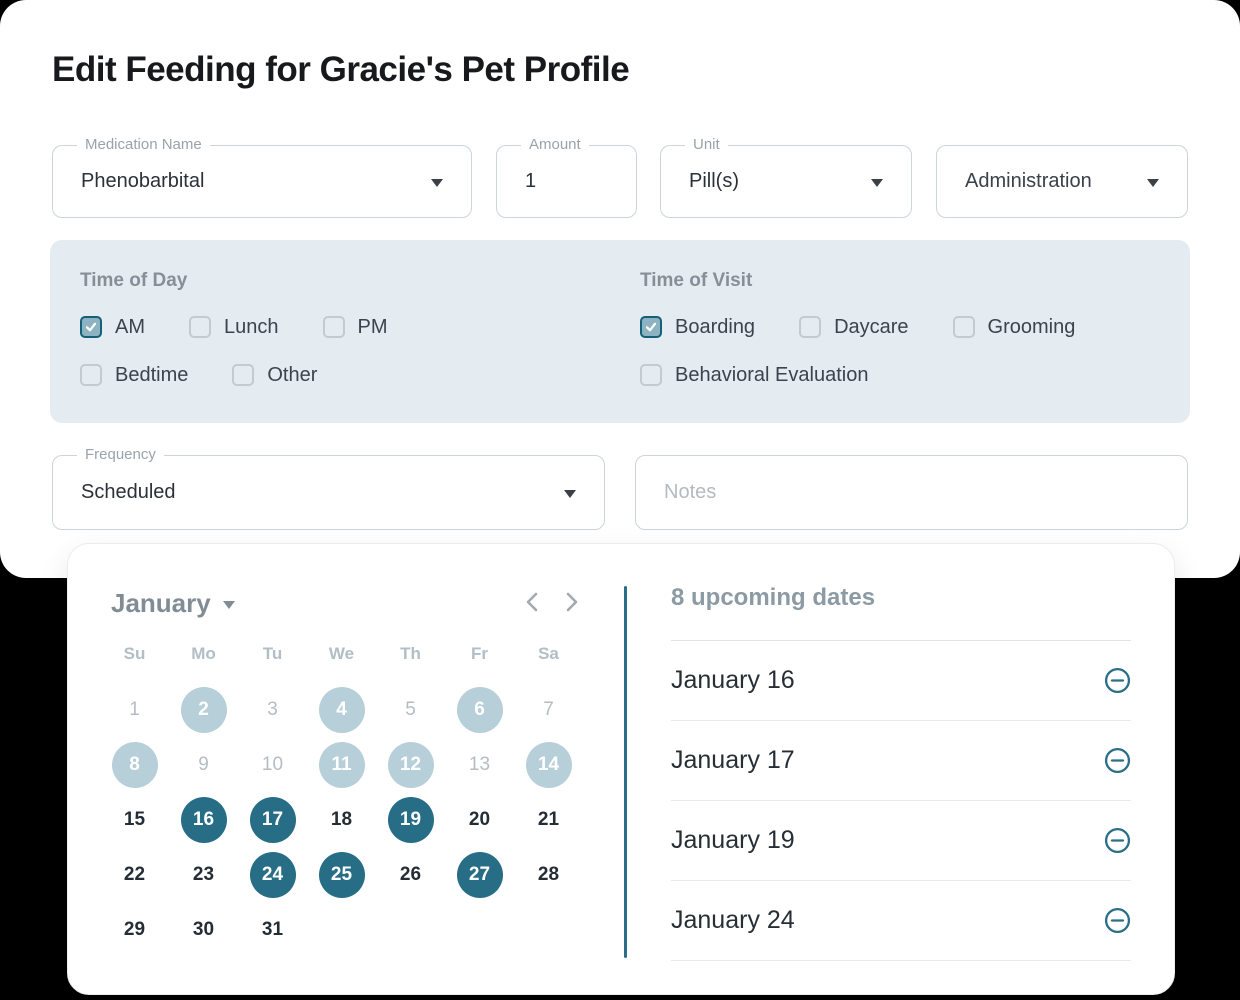 The image size is (1240, 1000). I want to click on calendar-day-25: 25, so click(341, 874).